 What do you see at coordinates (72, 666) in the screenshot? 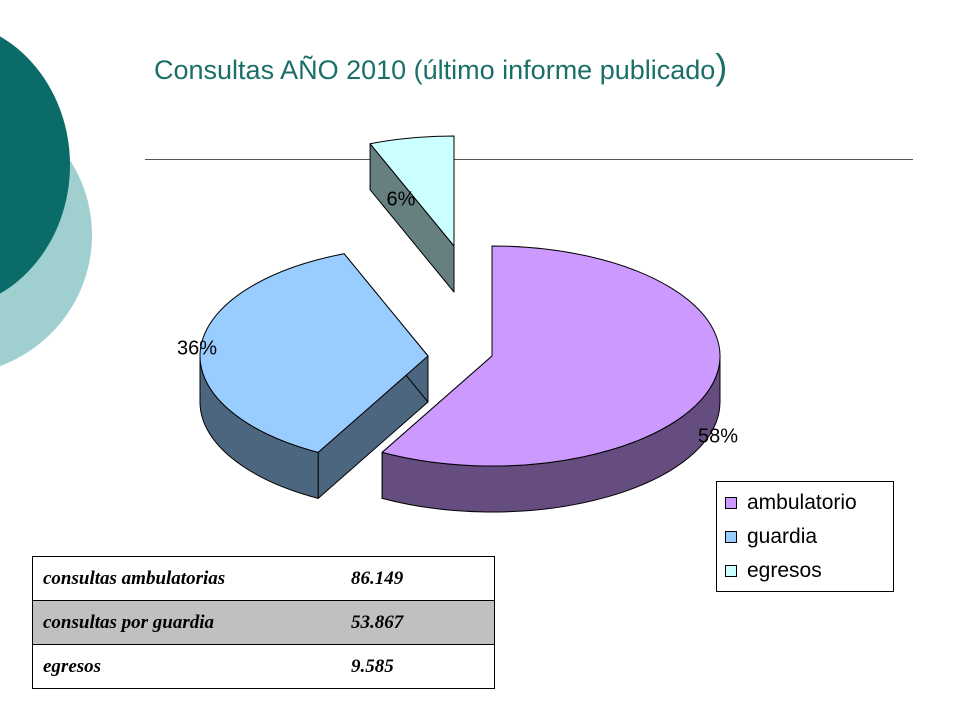
I see `row-label: egresos` at bounding box center [72, 666].